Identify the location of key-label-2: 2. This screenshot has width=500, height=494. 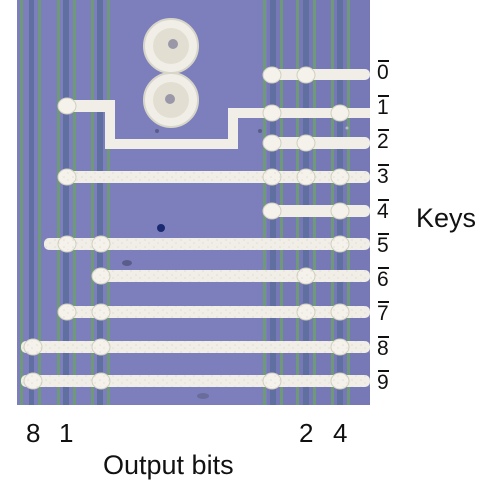
(383, 141).